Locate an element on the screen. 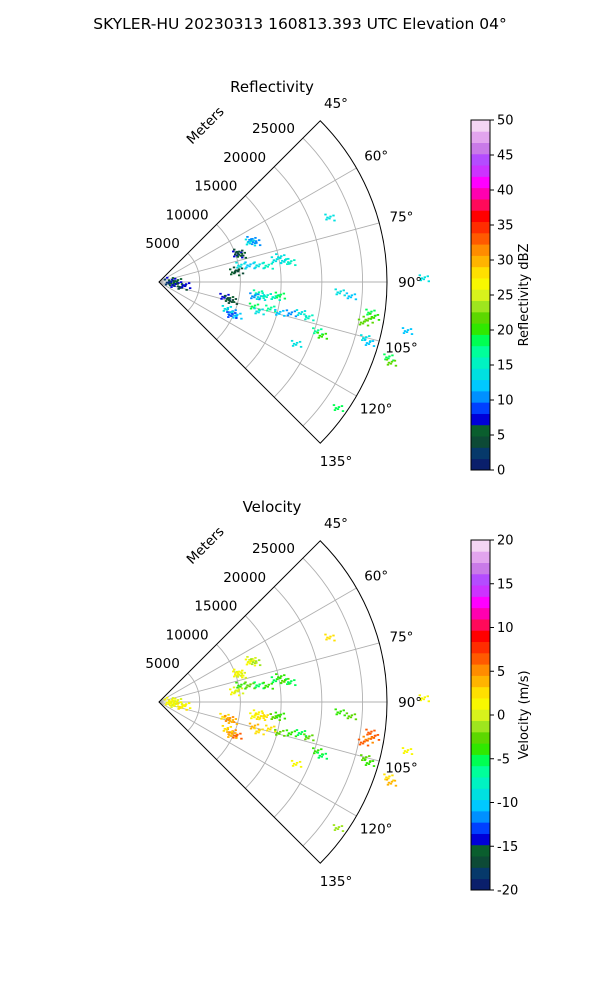 This screenshot has height=1000, width=600. radial-tick-label: 20000 is located at coordinates (244, 158).